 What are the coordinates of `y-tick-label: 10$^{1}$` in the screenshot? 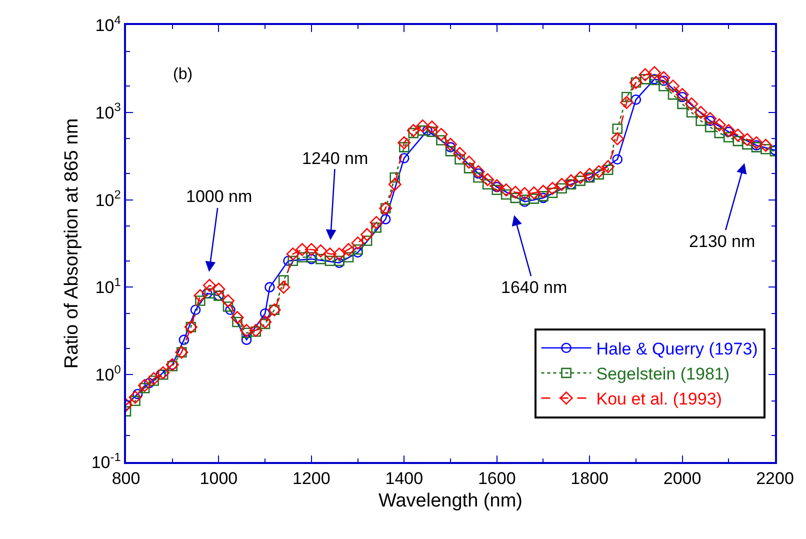 It's located at (108, 286).